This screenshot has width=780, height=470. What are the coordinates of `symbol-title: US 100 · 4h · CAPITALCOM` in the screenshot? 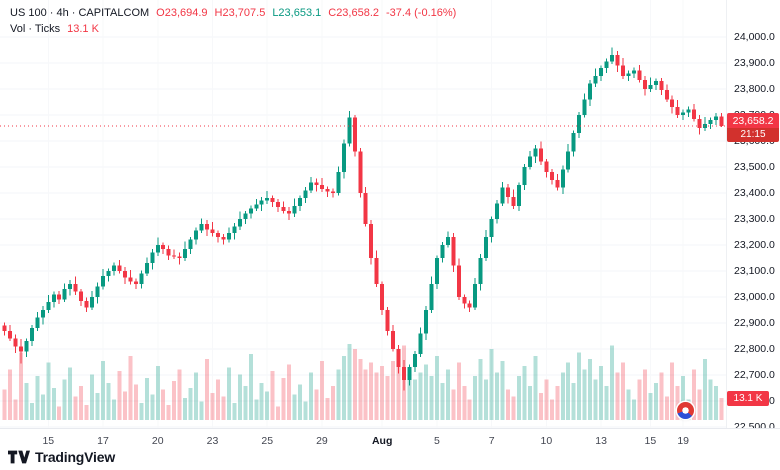 It's located at (80, 13).